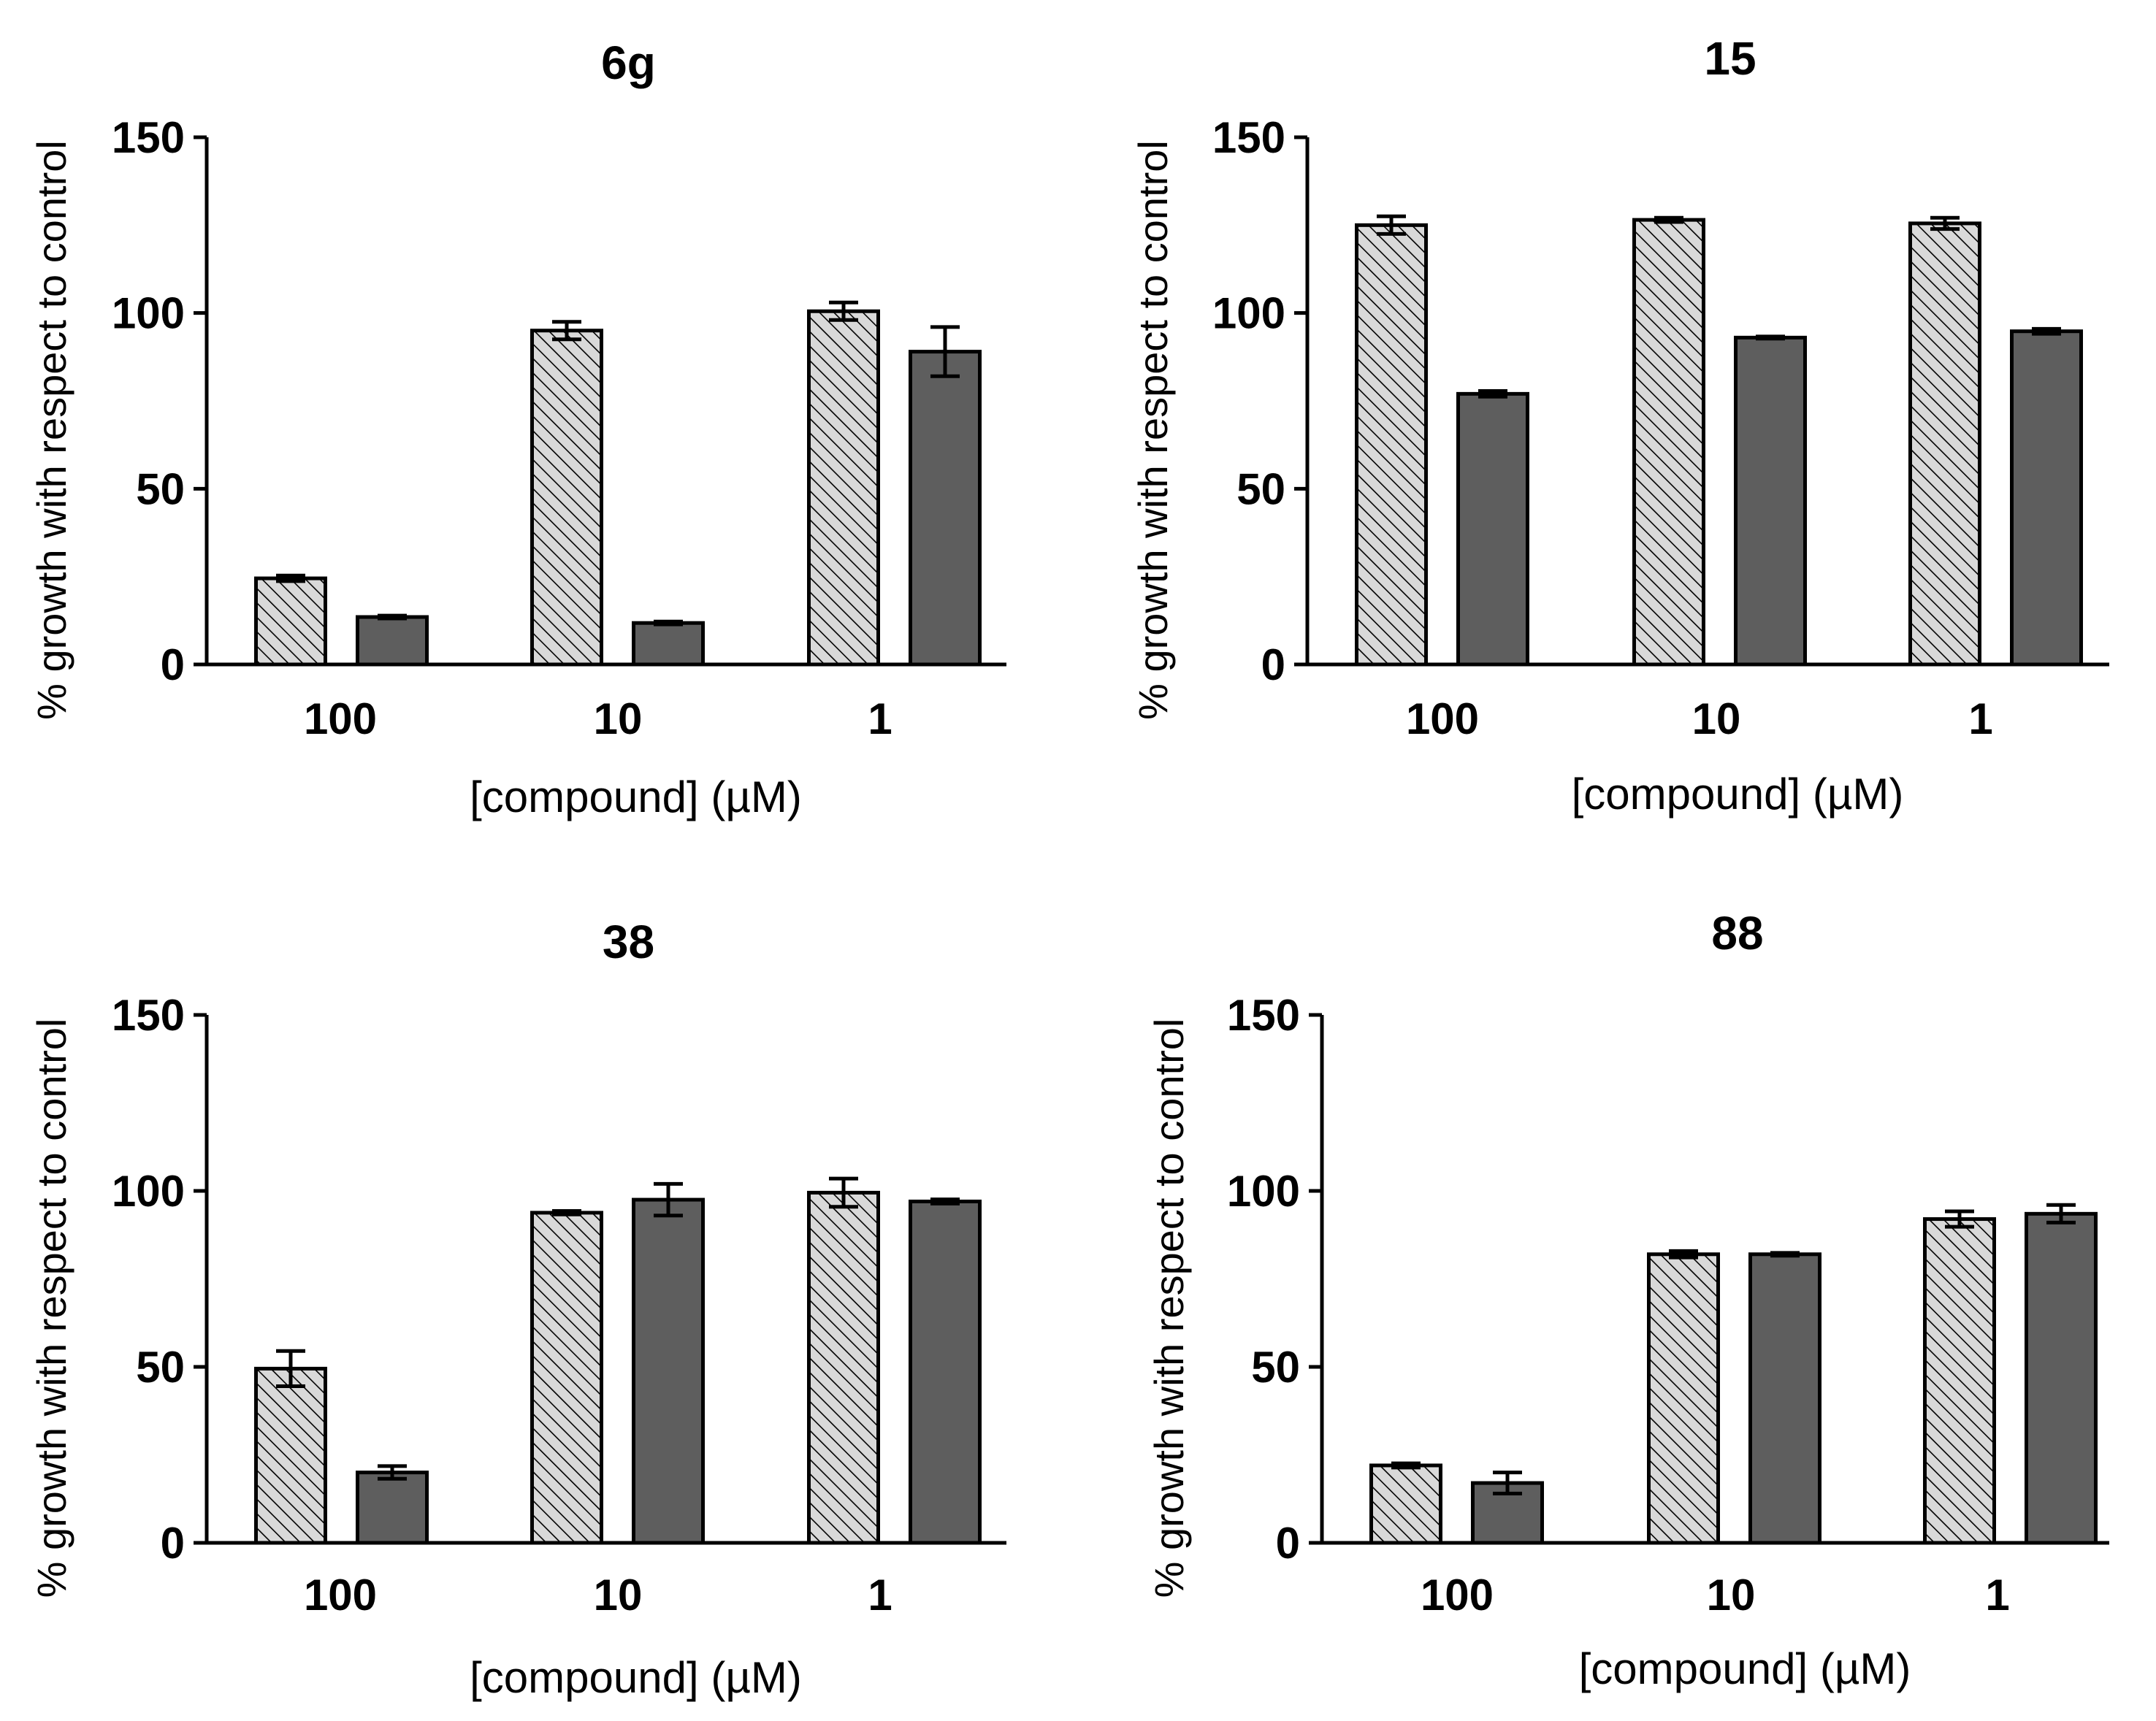 The width and height of the screenshot is (2156, 1721). Describe the element at coordinates (1737, 933) in the screenshot. I see `chart-title: 88` at that location.